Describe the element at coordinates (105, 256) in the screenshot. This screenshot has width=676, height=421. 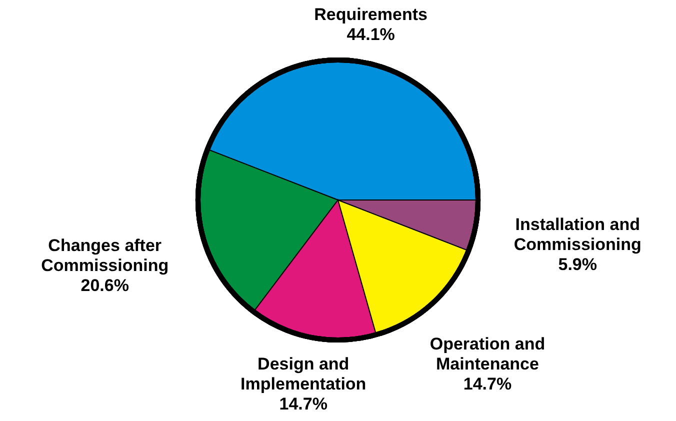
I see `slice-label: Changes after Commissioning` at that location.